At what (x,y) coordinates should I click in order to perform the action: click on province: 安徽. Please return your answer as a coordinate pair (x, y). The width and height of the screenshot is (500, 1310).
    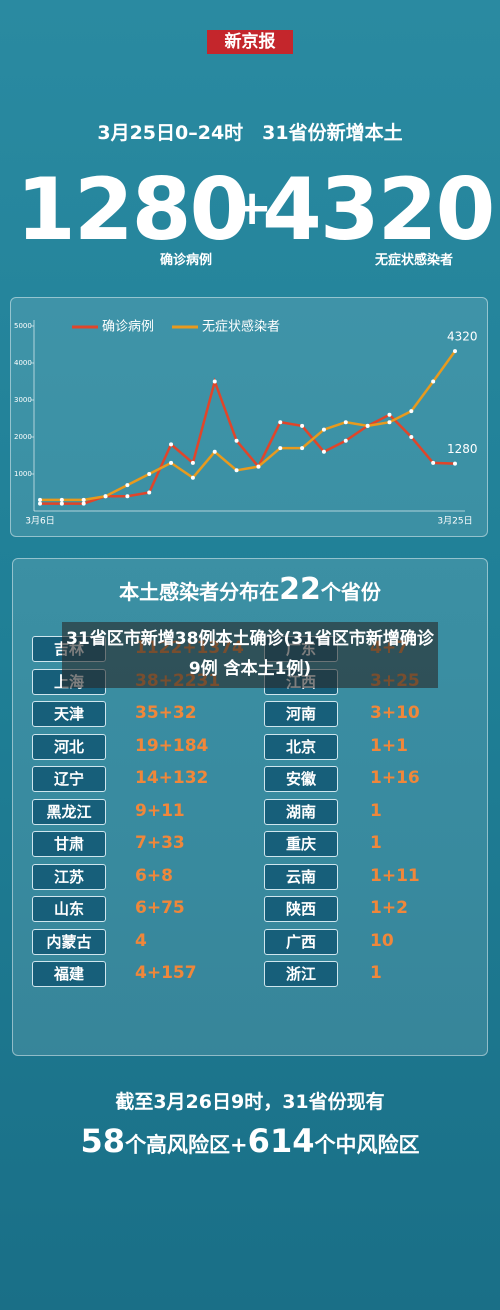
    Looking at the image, I should click on (301, 779).